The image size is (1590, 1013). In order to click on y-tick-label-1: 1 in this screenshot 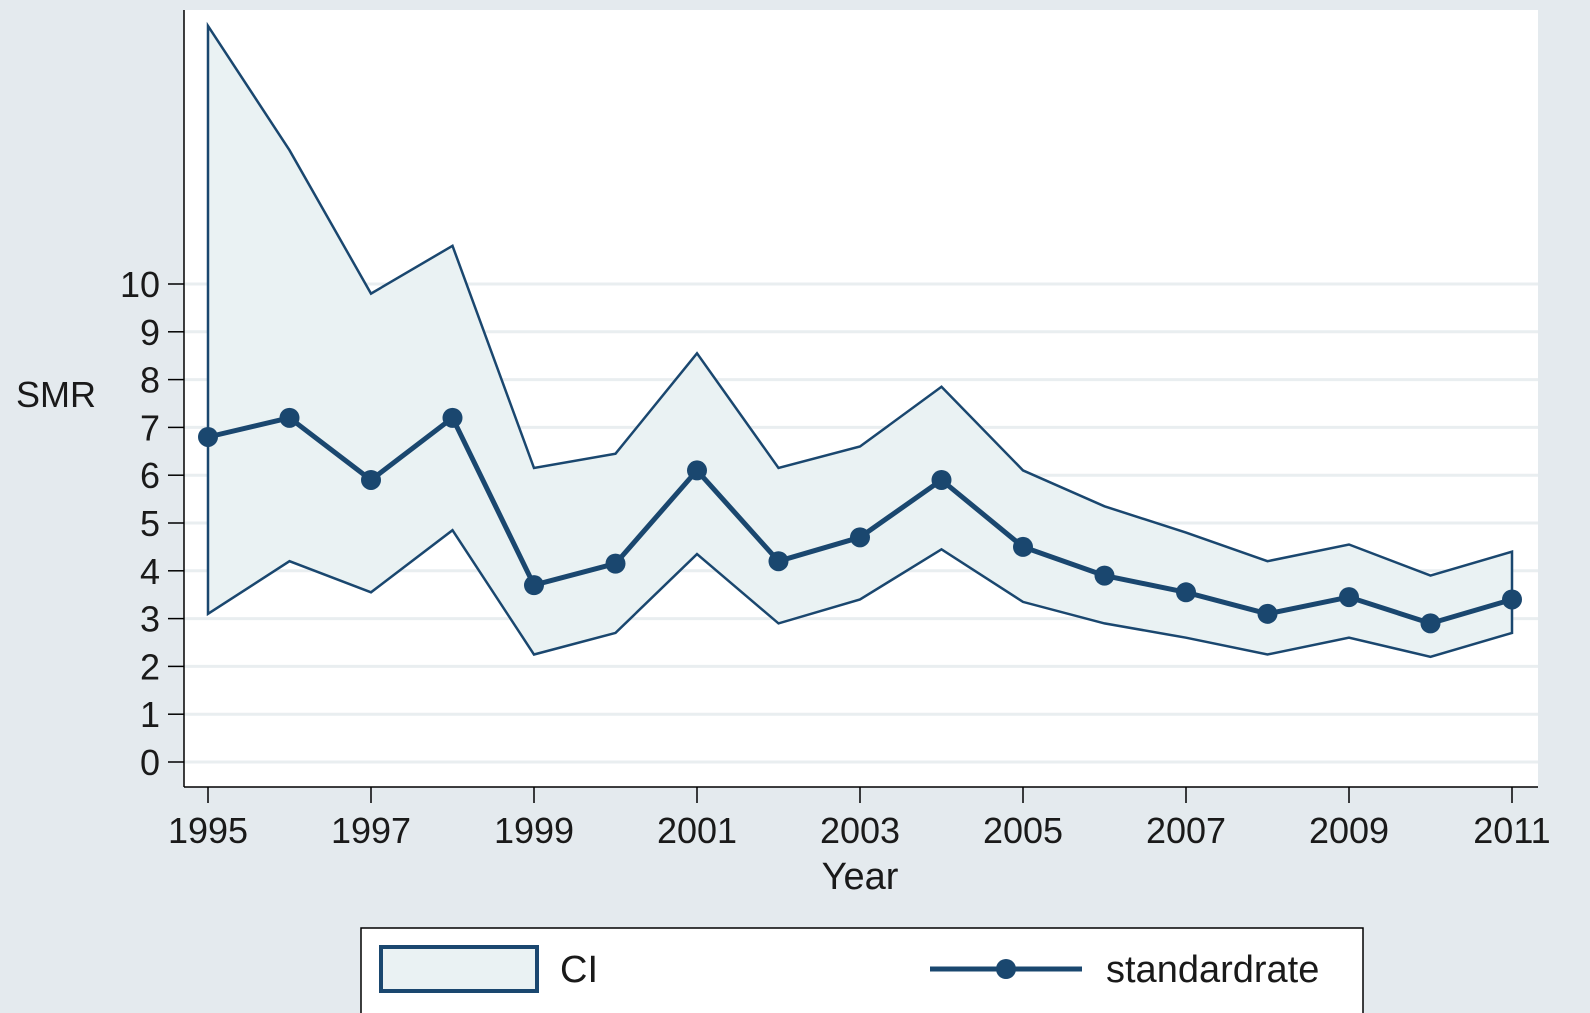, I will do `click(150, 714)`.